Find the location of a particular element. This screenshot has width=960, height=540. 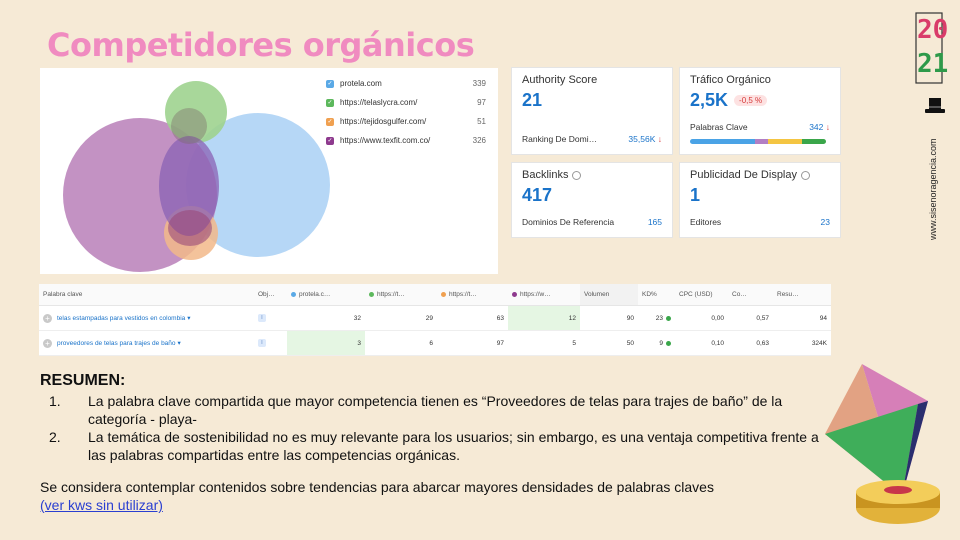

position-cell: 29 is located at coordinates (429, 318).